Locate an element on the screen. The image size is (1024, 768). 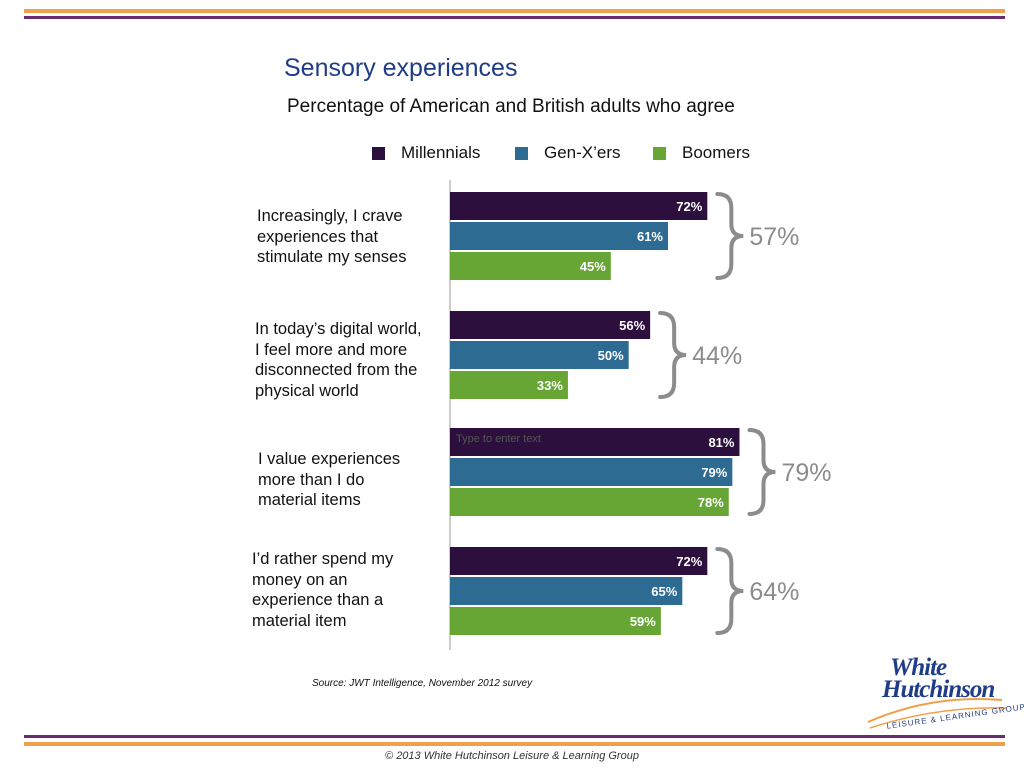
group-total-2: 44% is located at coordinates (717, 356).